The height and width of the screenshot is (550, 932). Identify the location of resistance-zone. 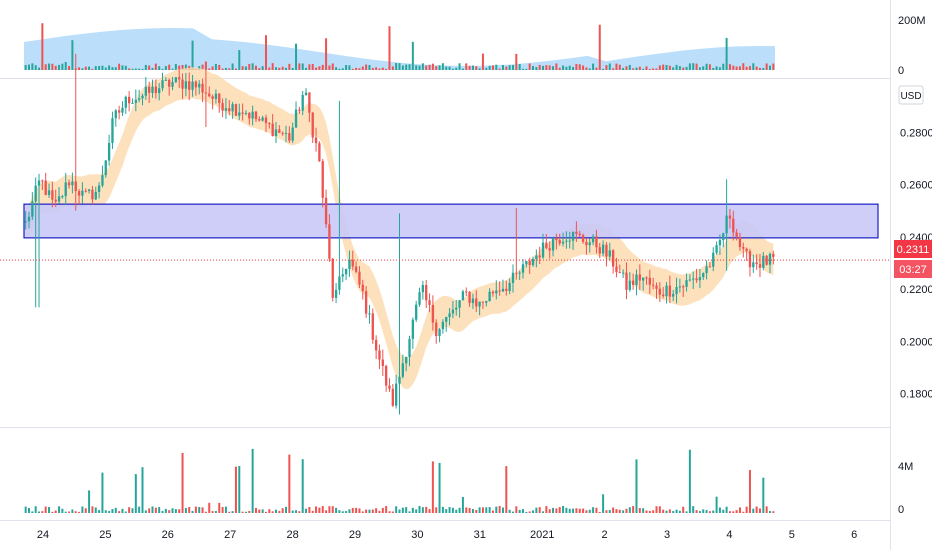
(451, 221).